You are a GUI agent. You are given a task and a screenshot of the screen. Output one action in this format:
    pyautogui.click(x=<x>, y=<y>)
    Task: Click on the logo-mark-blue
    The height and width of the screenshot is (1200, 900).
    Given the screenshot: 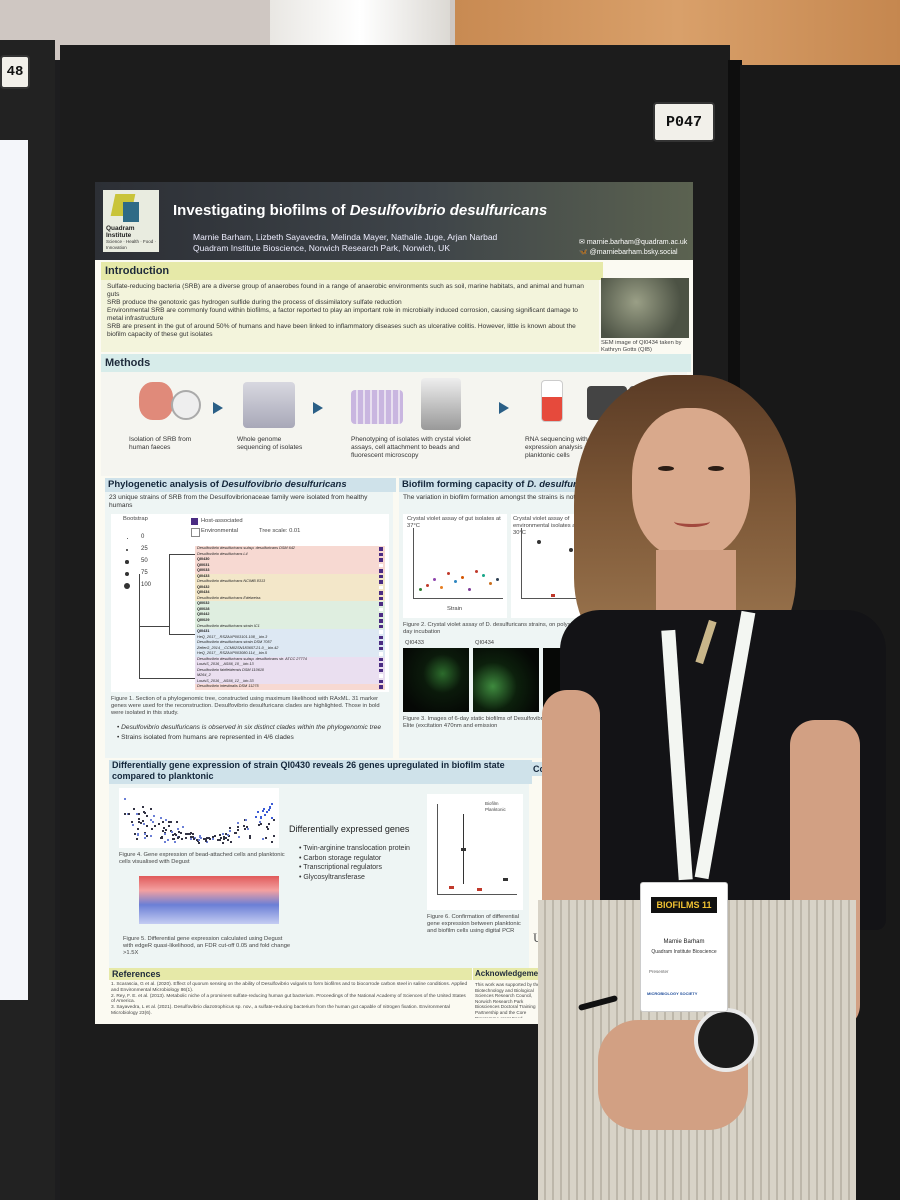 What is the action you would take?
    pyautogui.click(x=131, y=212)
    